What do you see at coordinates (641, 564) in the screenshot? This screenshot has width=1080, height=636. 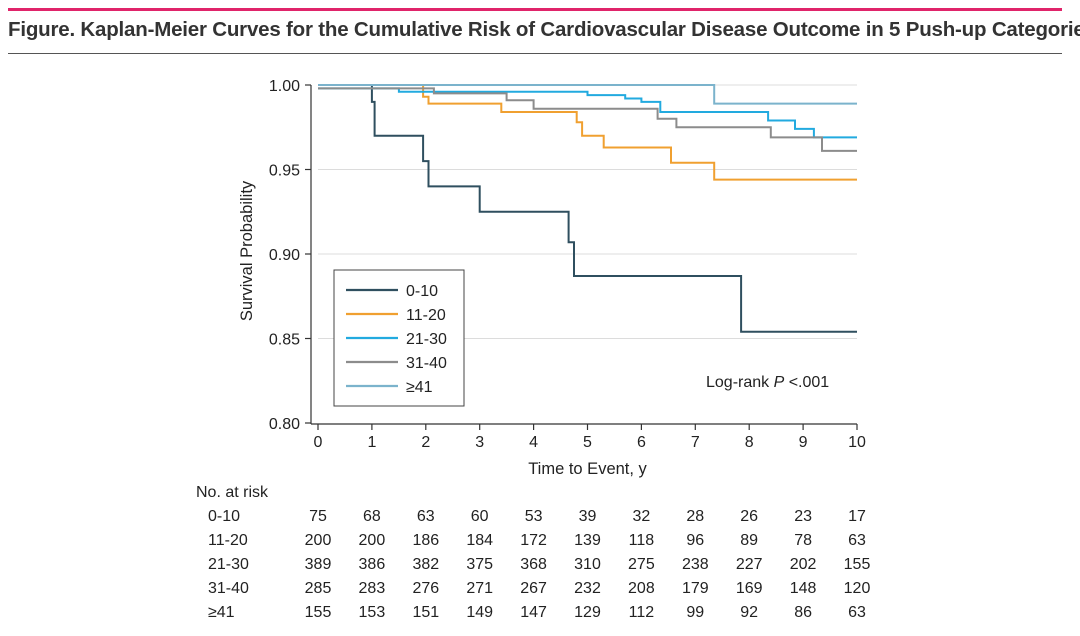 I see `risk-cell: 275` at bounding box center [641, 564].